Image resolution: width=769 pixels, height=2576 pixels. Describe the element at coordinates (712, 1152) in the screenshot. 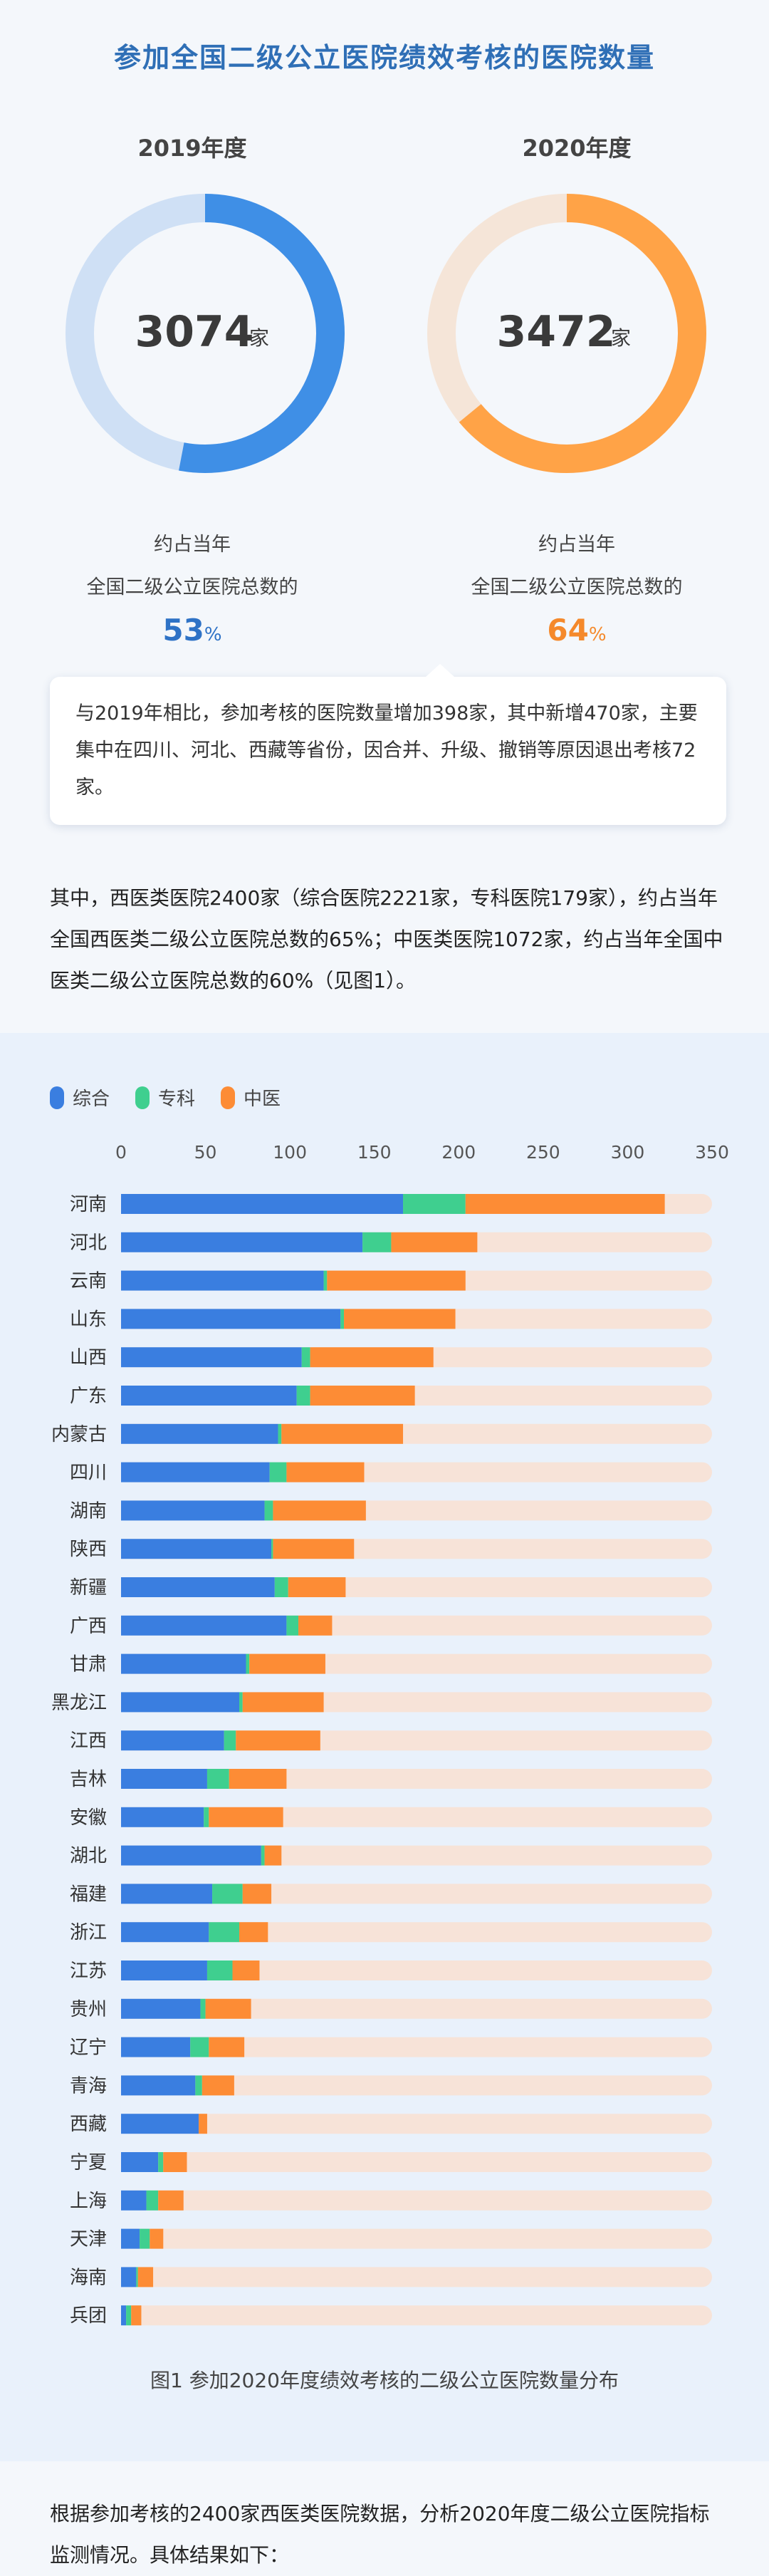

I see `x-tick-label-7: 350` at that location.